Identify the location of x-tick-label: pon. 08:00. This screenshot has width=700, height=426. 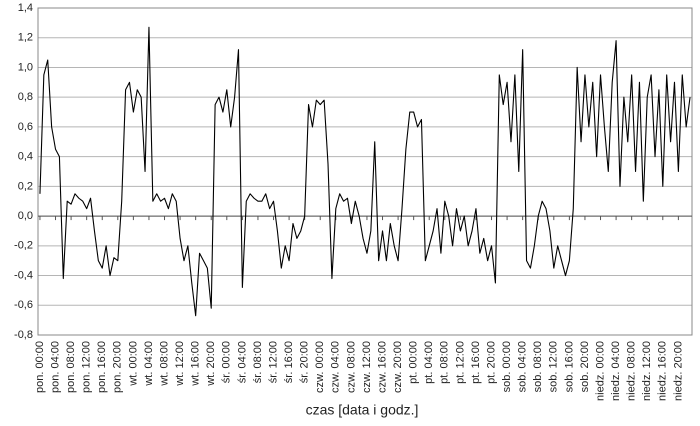
(71, 367).